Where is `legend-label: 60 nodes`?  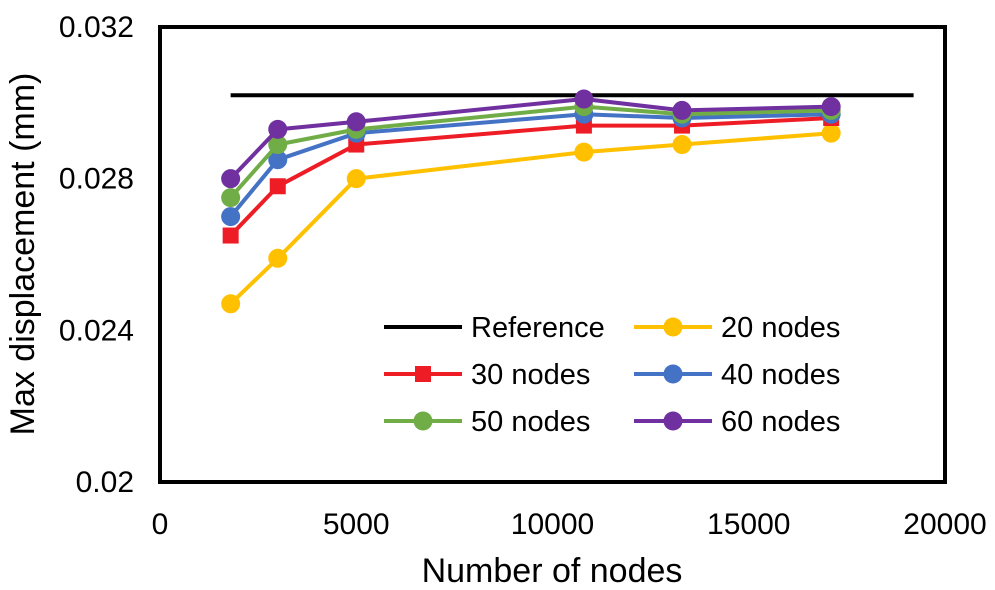 legend-label: 60 nodes is located at coordinates (780, 422).